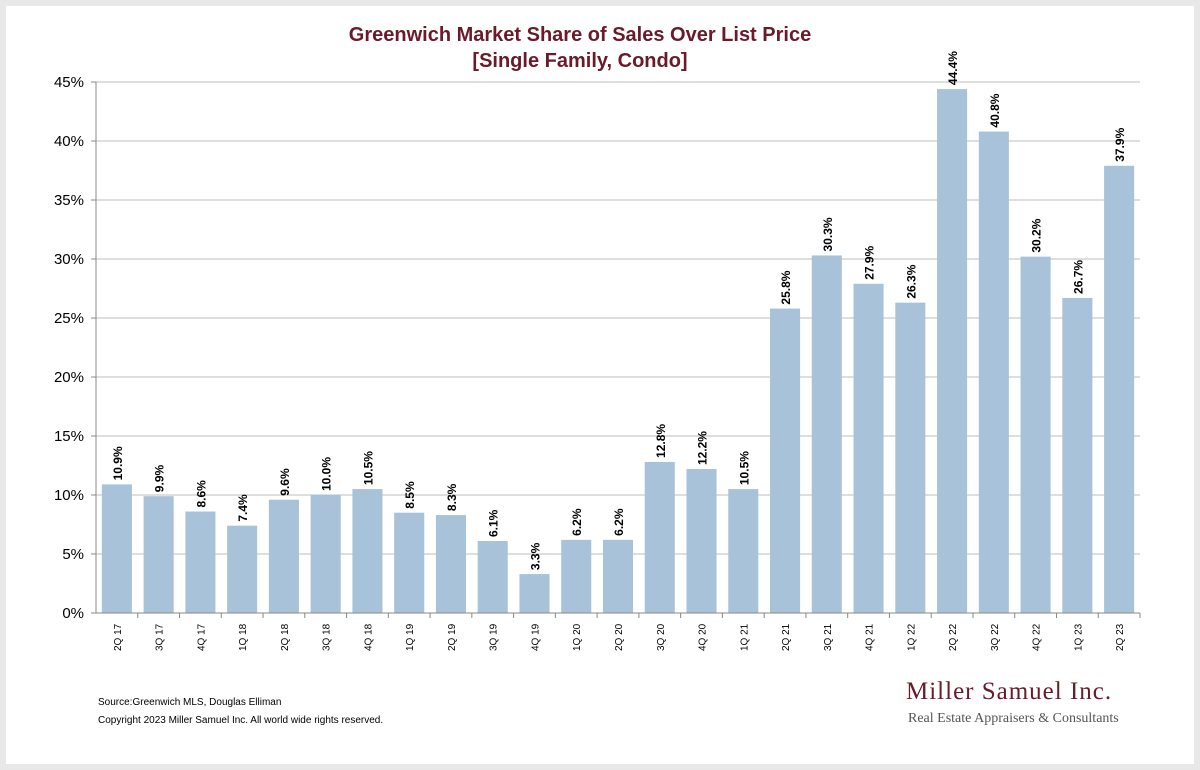 Image resolution: width=1200 pixels, height=770 pixels. Describe the element at coordinates (69, 200) in the screenshot. I see `y-tick-label: 35%` at that location.